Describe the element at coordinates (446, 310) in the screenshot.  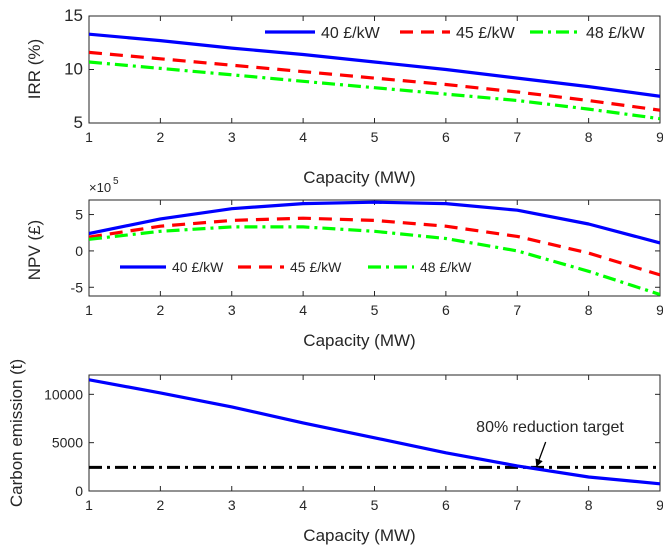
I see `panel2-xtick-label: 6` at that location.